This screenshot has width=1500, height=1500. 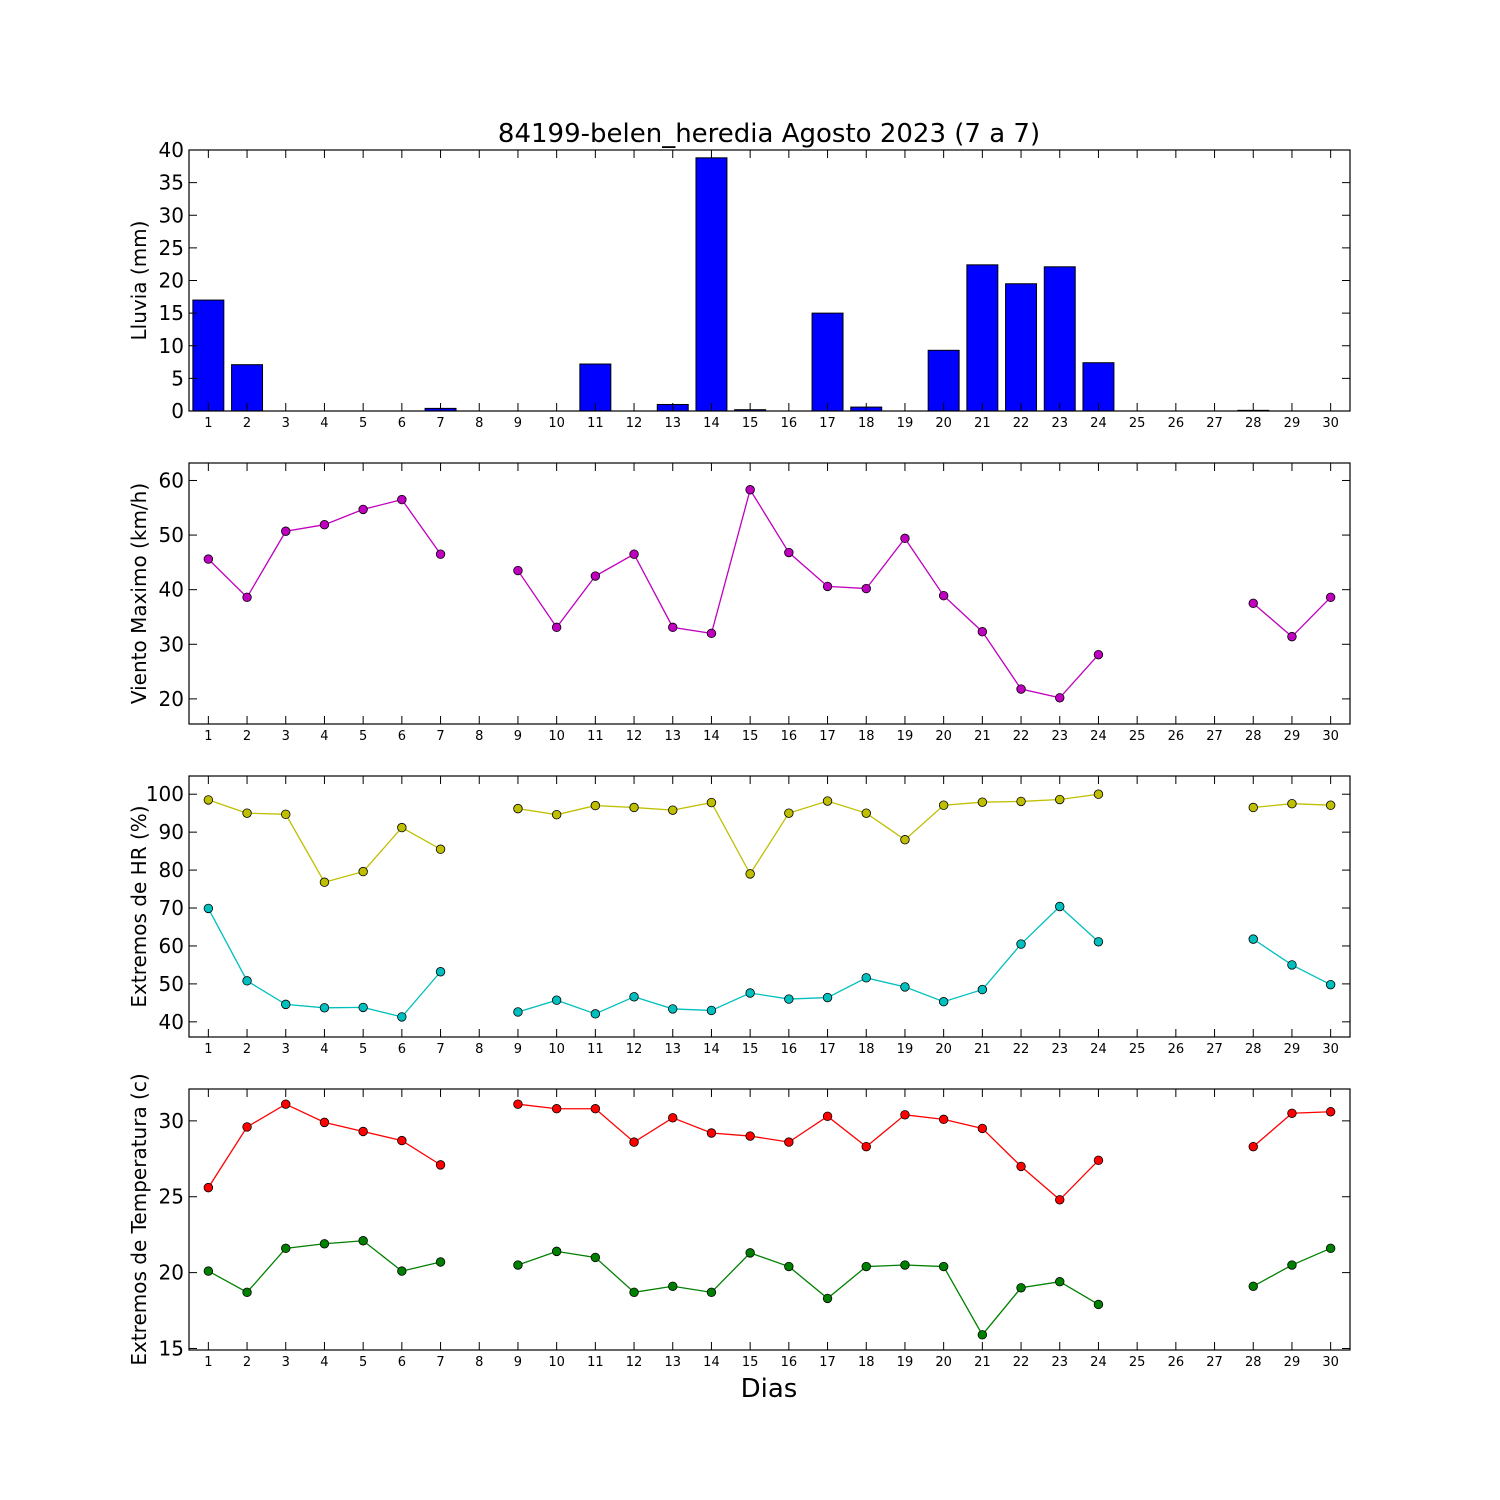 What do you see at coordinates (165, 794) in the screenshot?
I see `y-tick-label: 100` at bounding box center [165, 794].